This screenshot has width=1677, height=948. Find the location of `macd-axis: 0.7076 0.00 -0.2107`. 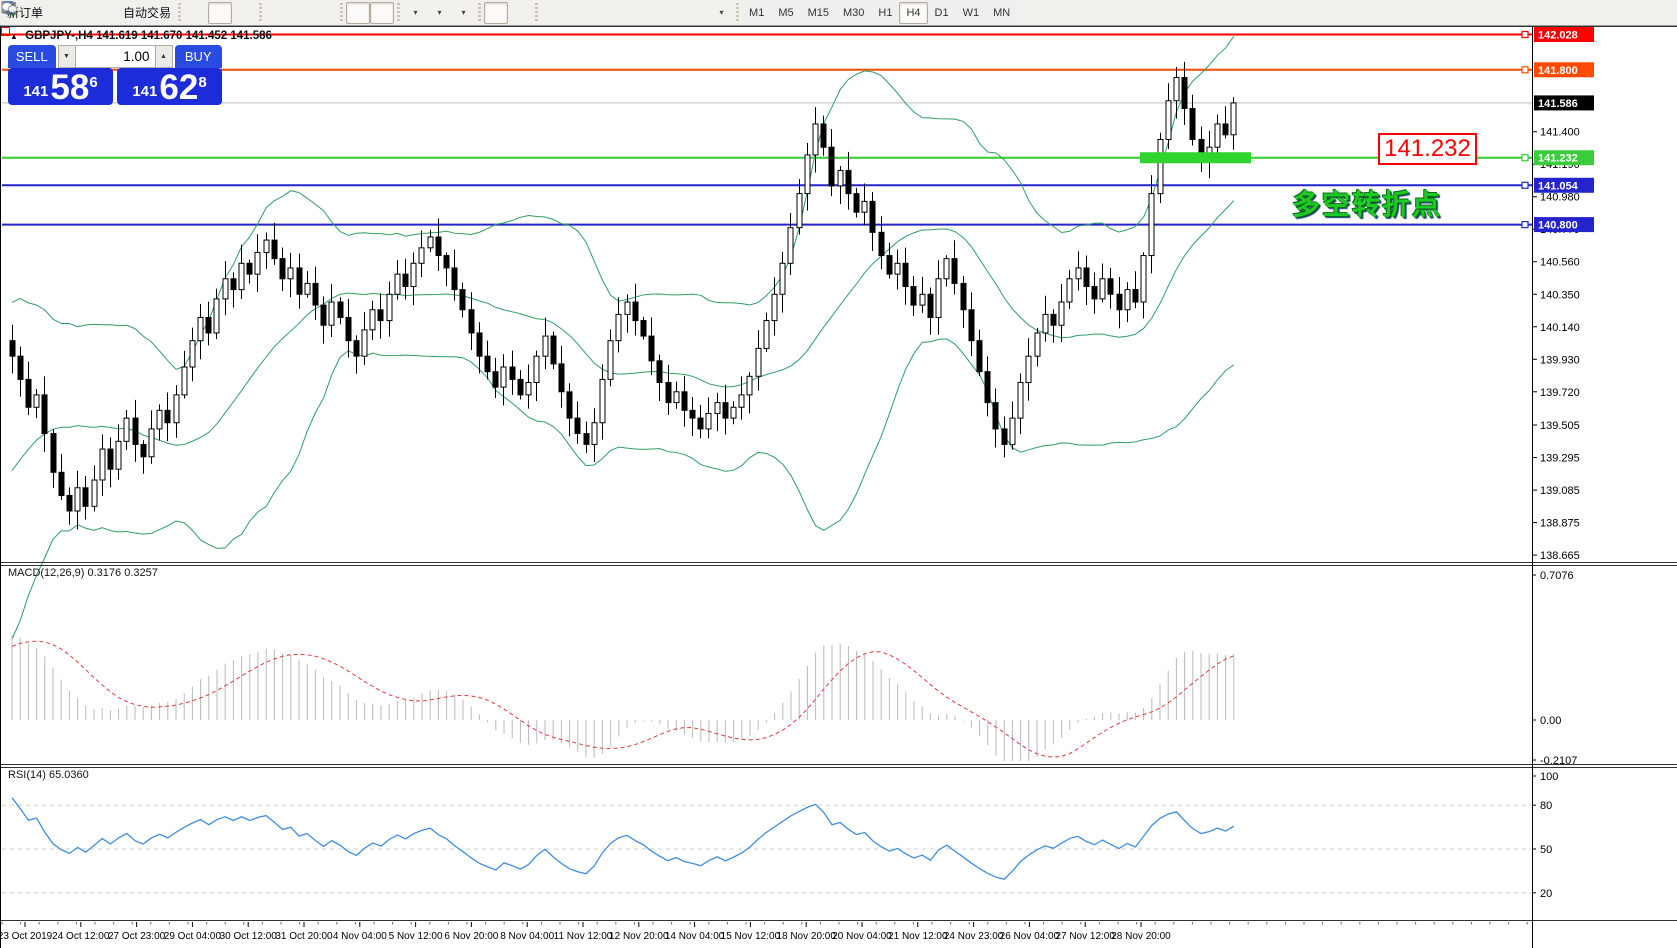

macd-axis: 0.7076 0.00 -0.2107 is located at coordinates (1554, 668).